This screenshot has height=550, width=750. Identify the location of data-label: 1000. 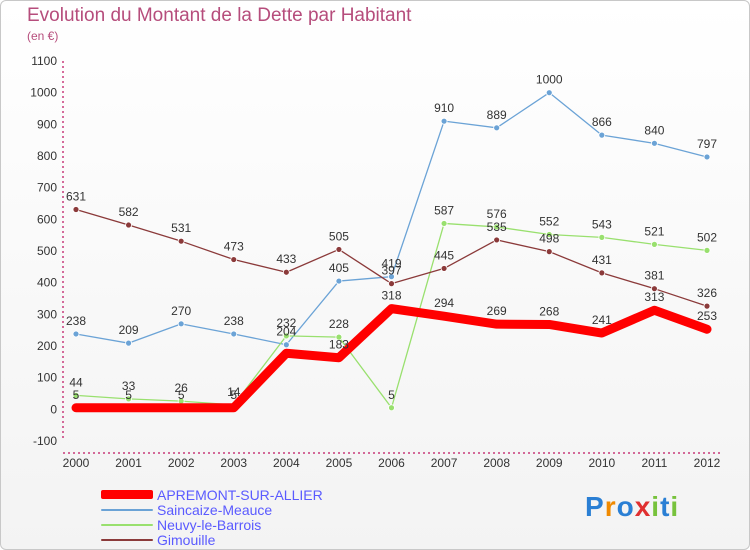
(549, 80).